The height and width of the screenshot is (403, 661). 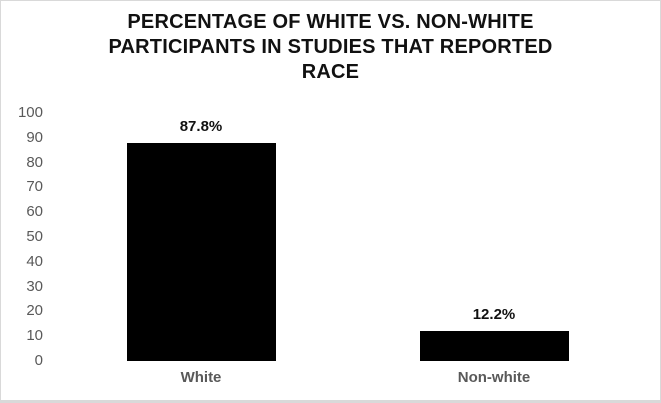 What do you see at coordinates (34, 137) in the screenshot?
I see `y-axis-tick-label: 90` at bounding box center [34, 137].